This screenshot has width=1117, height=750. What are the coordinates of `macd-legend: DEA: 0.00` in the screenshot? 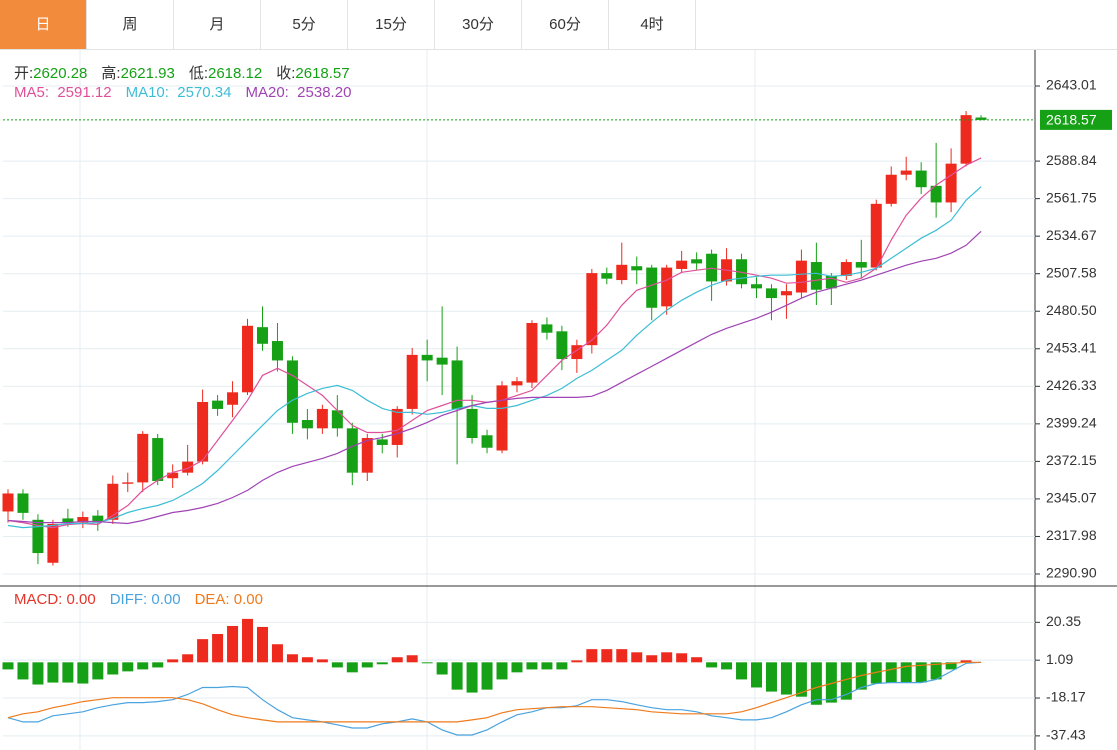 It's located at (228, 599).